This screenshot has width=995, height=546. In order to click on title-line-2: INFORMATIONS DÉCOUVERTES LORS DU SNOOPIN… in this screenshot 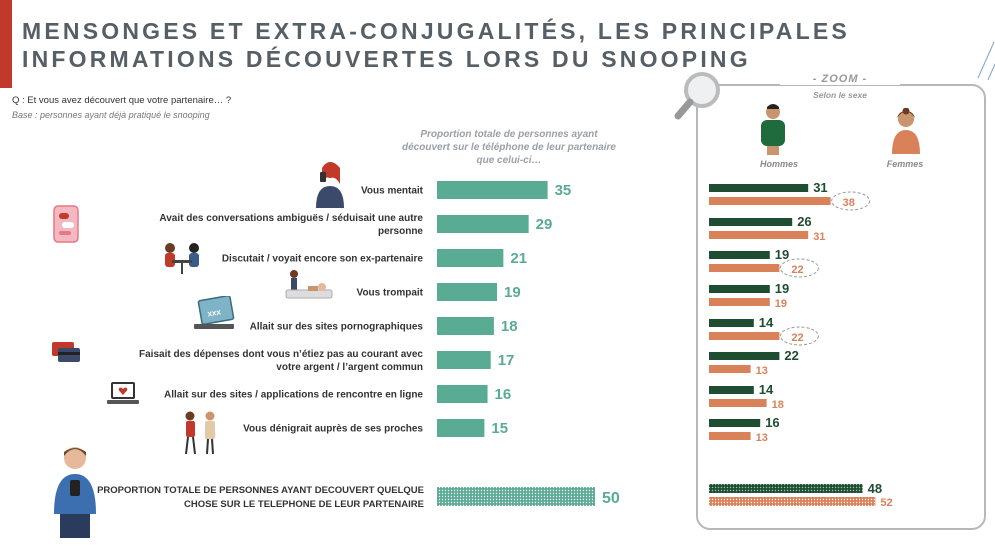, I will do `click(386, 59)`.